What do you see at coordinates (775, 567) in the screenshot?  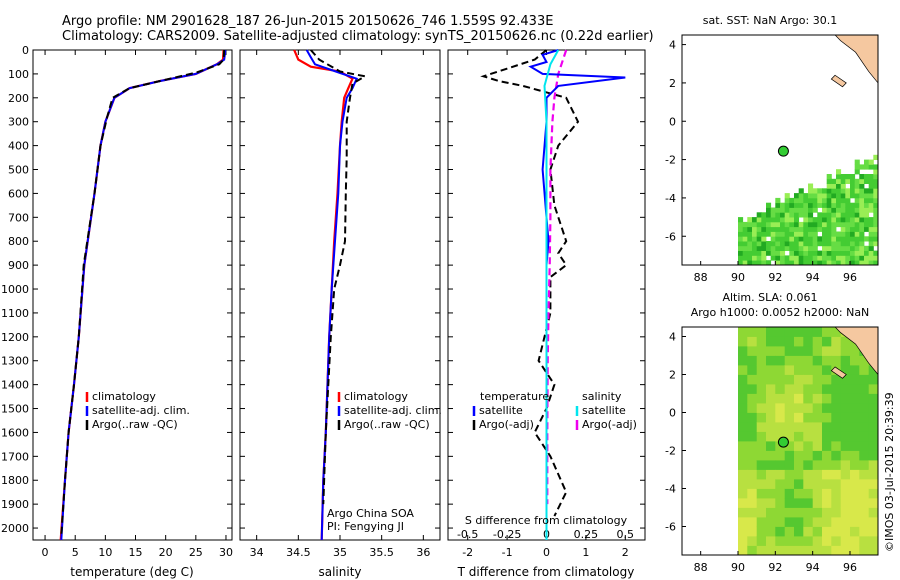 I see `sla-x-tick-label: 92` at bounding box center [775, 567].